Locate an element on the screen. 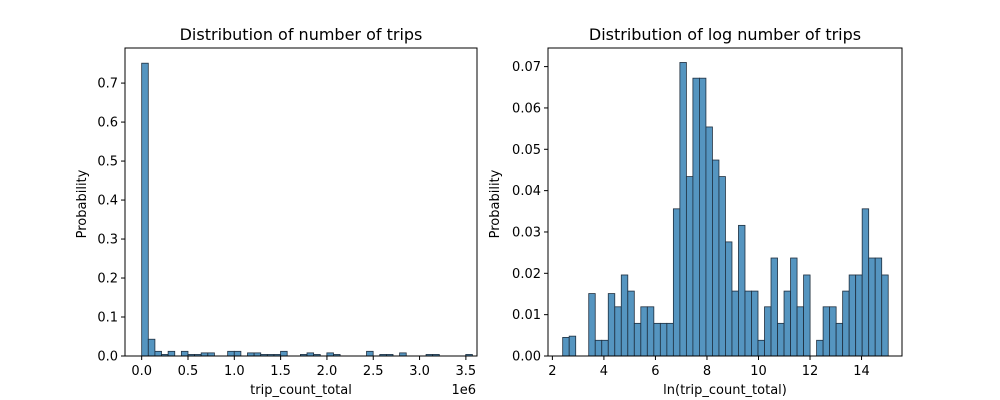  y-tick-label: 0.02 is located at coordinates (526, 274).